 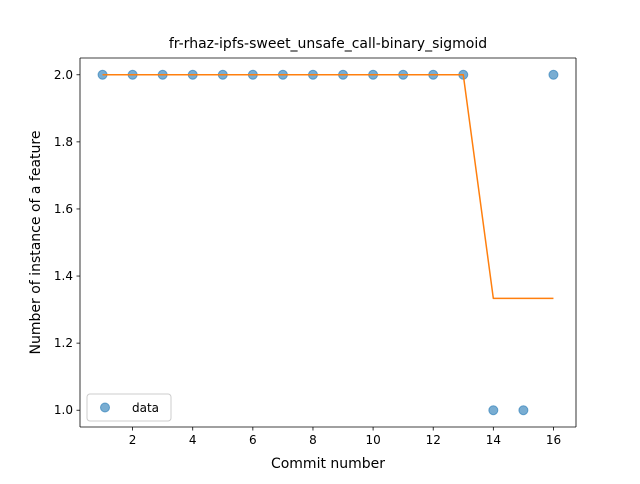 I want to click on x-tick-label: 16, so click(x=553, y=440).